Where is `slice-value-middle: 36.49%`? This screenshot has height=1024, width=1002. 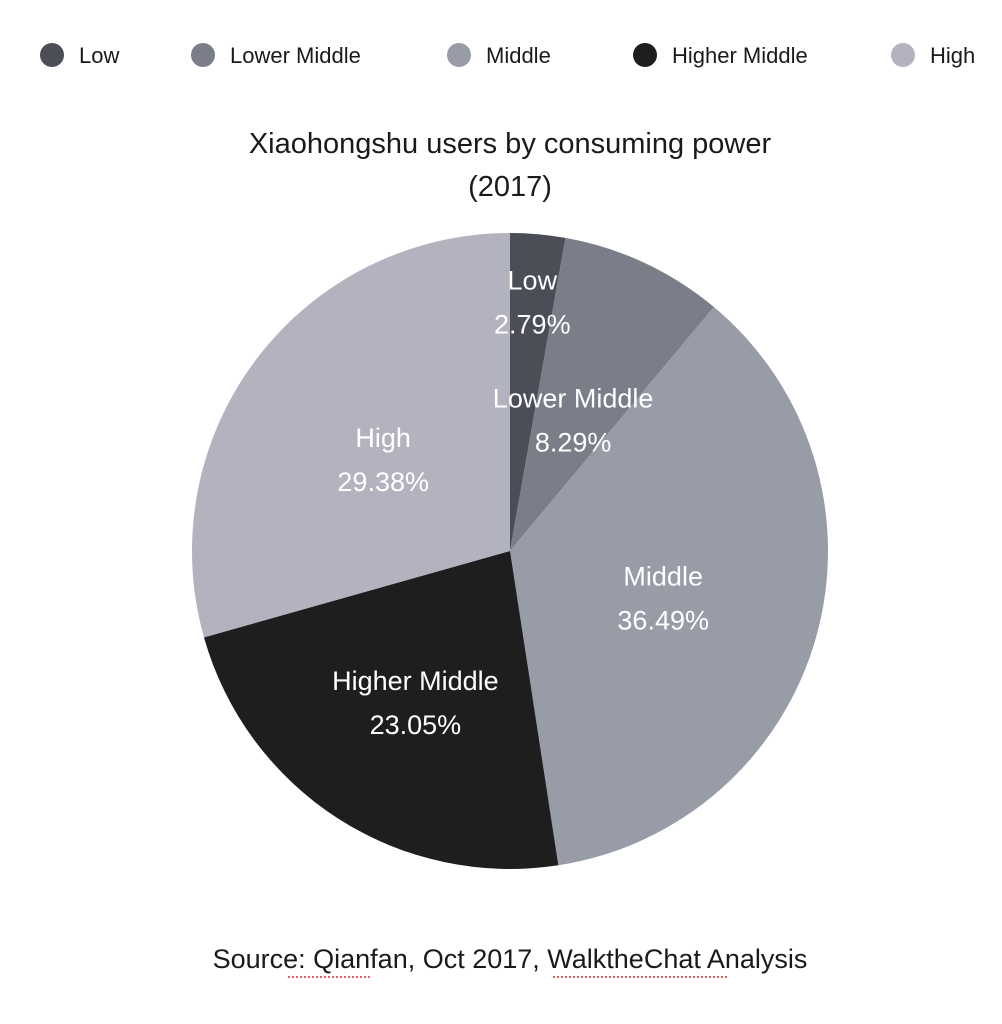
slice-value-middle: 36.49% is located at coordinates (663, 621).